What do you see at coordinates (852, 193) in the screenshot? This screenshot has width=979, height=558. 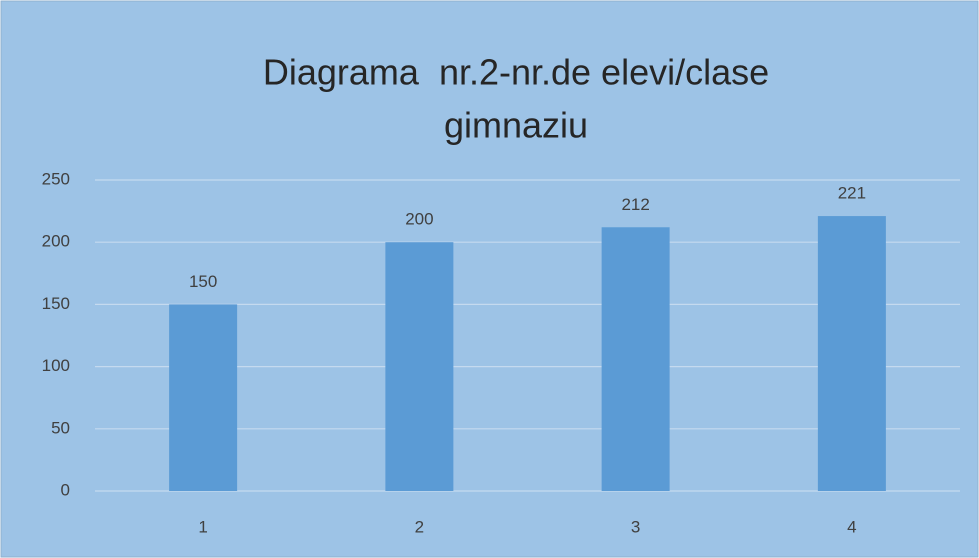 I see `data-label: 221` at bounding box center [852, 193].